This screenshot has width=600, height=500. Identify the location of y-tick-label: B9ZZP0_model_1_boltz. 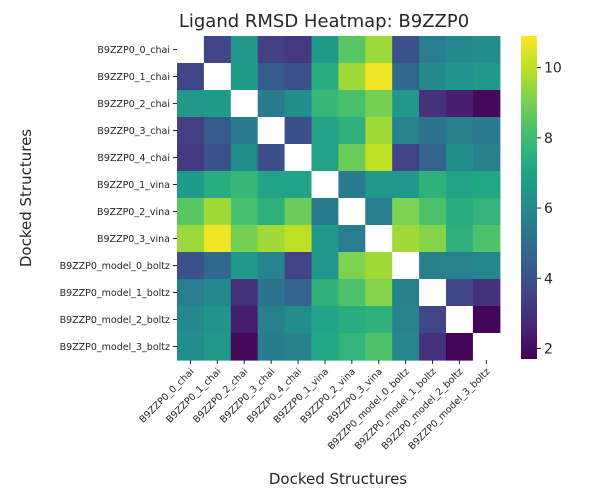
(115, 293).